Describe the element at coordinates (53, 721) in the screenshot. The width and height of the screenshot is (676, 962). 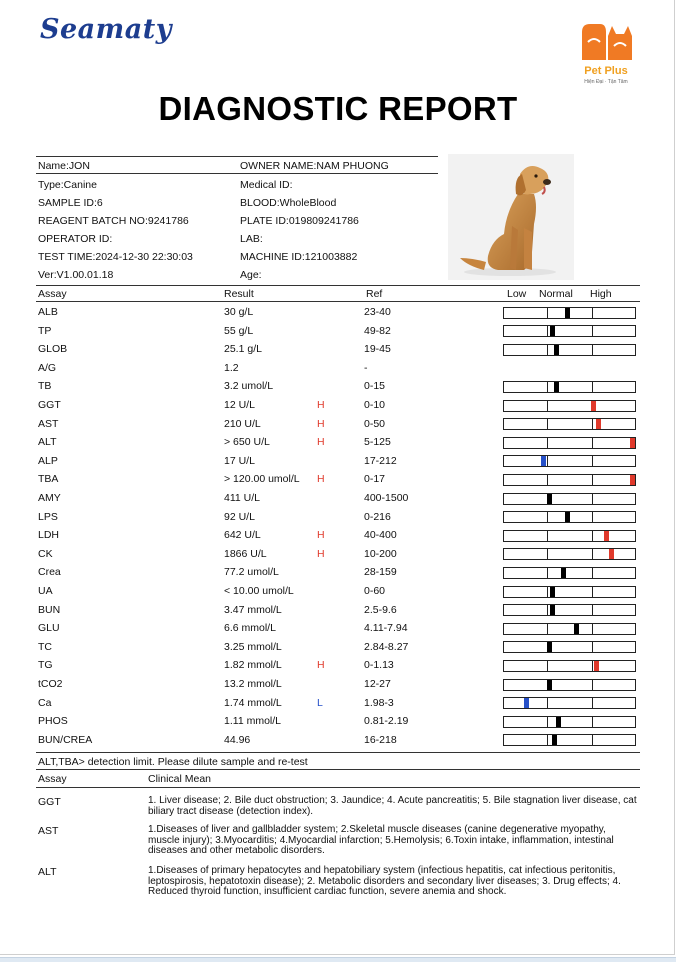
I see `assay-name: PHOS` at that location.